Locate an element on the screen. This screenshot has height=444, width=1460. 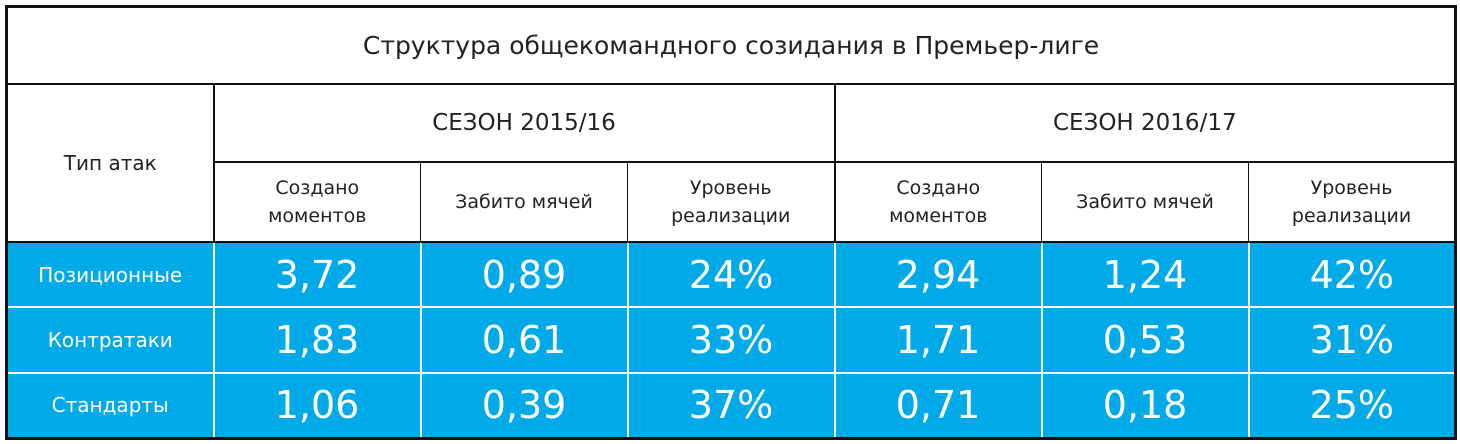
data-cell: 1,24 is located at coordinates (1145, 274).